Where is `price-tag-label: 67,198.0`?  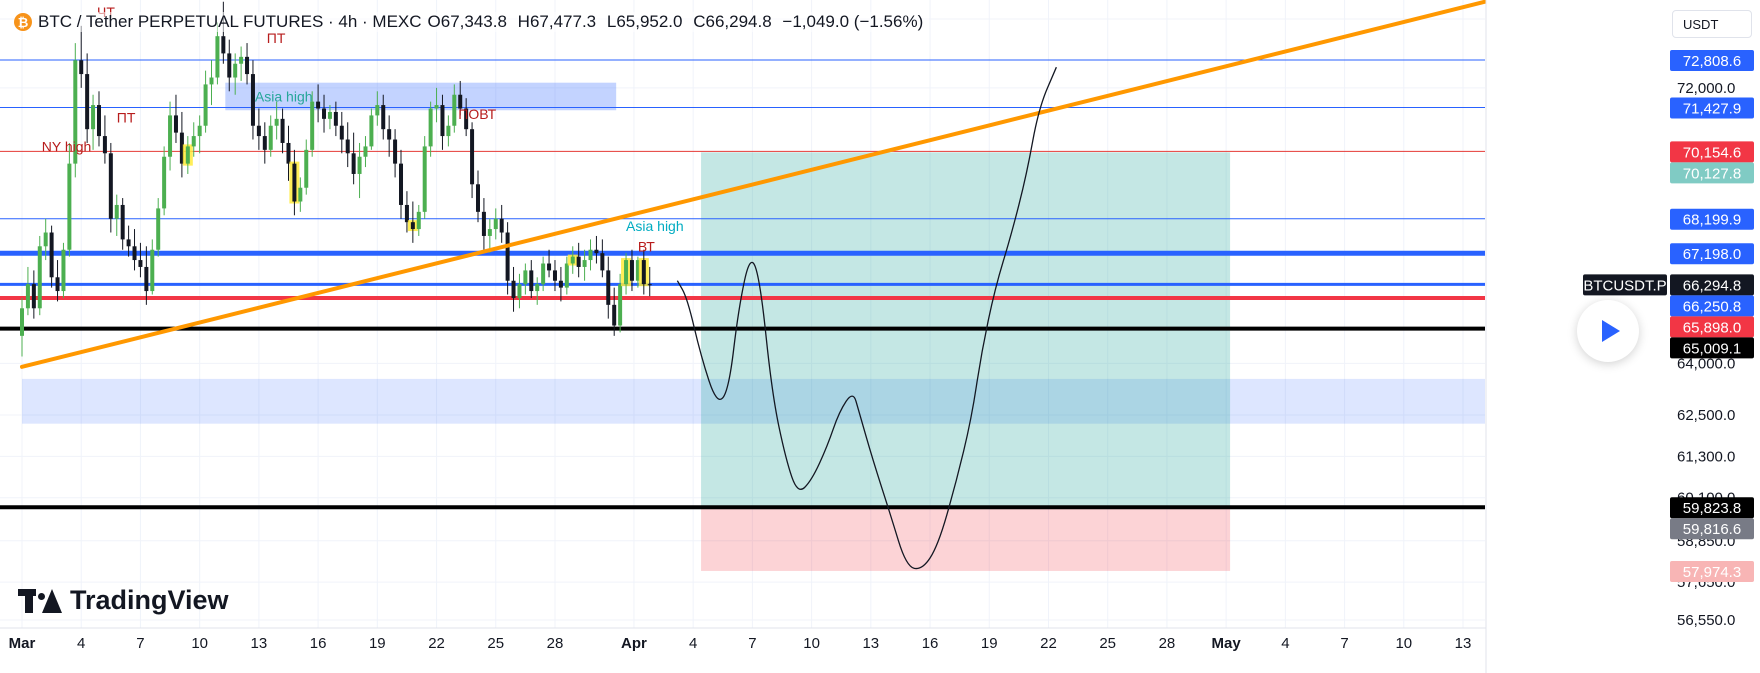
price-tag-label: 67,198.0 is located at coordinates (1712, 254).